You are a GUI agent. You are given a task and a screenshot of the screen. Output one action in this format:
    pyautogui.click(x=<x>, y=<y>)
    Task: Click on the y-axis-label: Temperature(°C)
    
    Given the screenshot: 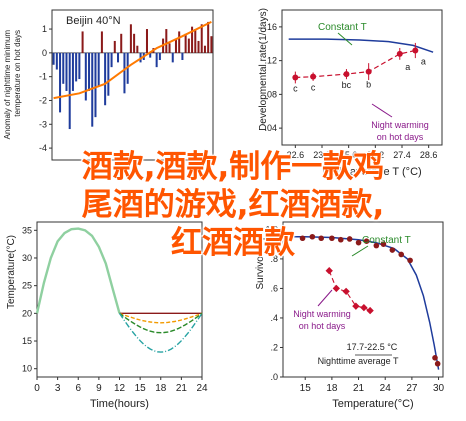 What is the action you would take?
    pyautogui.click(x=11, y=272)
    